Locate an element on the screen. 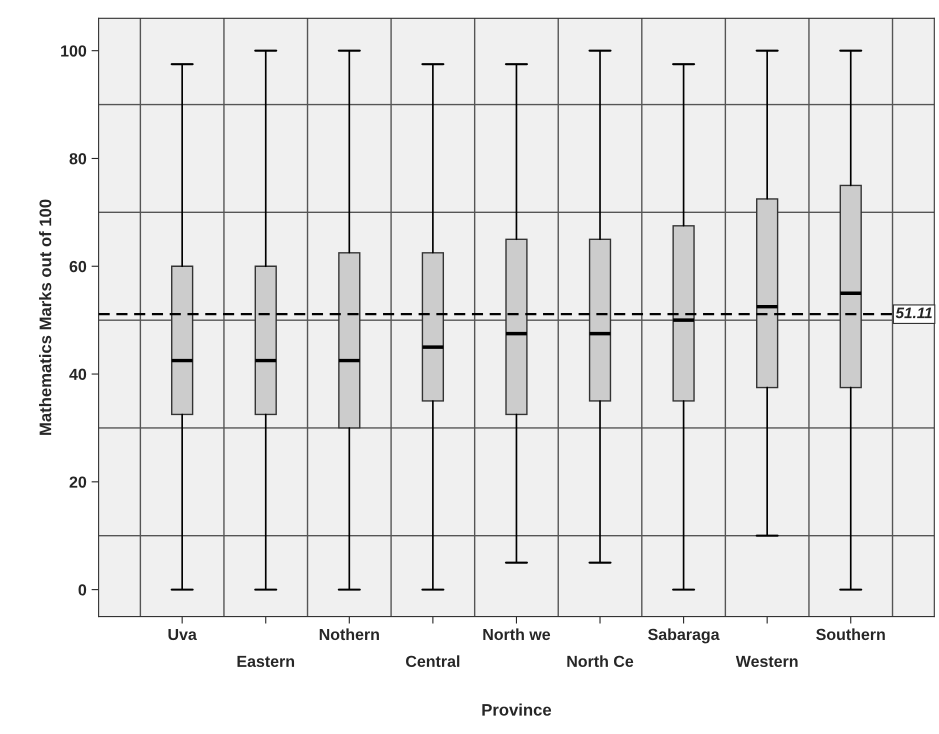 This screenshot has width=939, height=734. x-tick-label: Nothern is located at coordinates (349, 634).